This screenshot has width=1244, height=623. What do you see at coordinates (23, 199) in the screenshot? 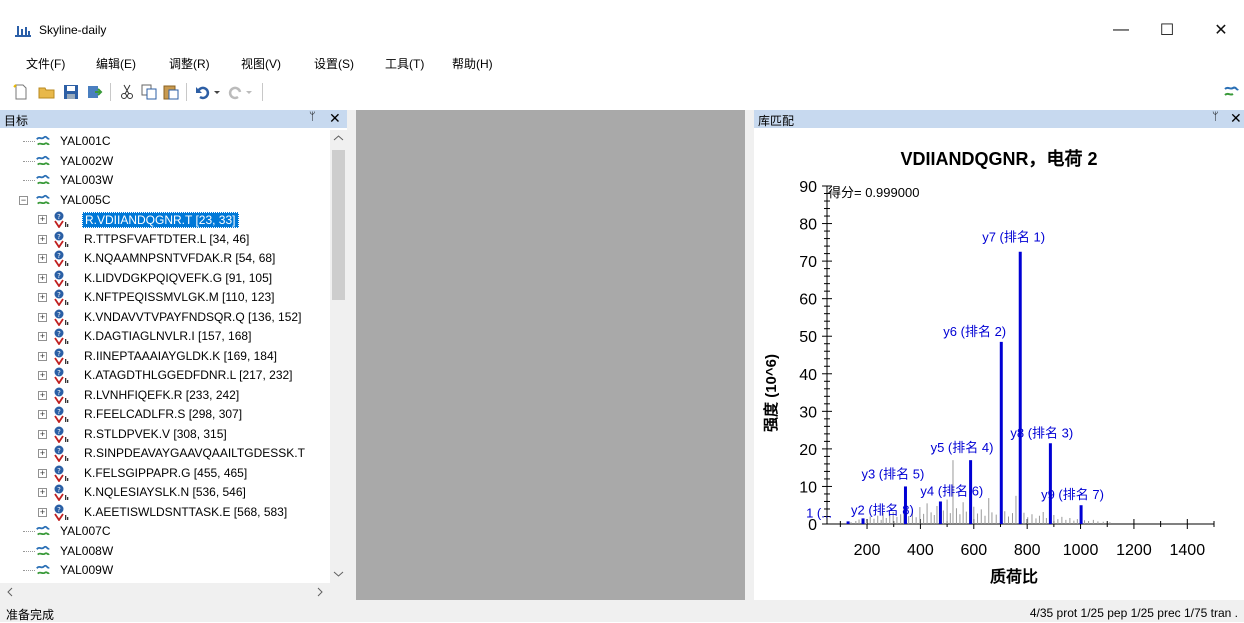
I see `collapse-icon: −` at bounding box center [23, 199].